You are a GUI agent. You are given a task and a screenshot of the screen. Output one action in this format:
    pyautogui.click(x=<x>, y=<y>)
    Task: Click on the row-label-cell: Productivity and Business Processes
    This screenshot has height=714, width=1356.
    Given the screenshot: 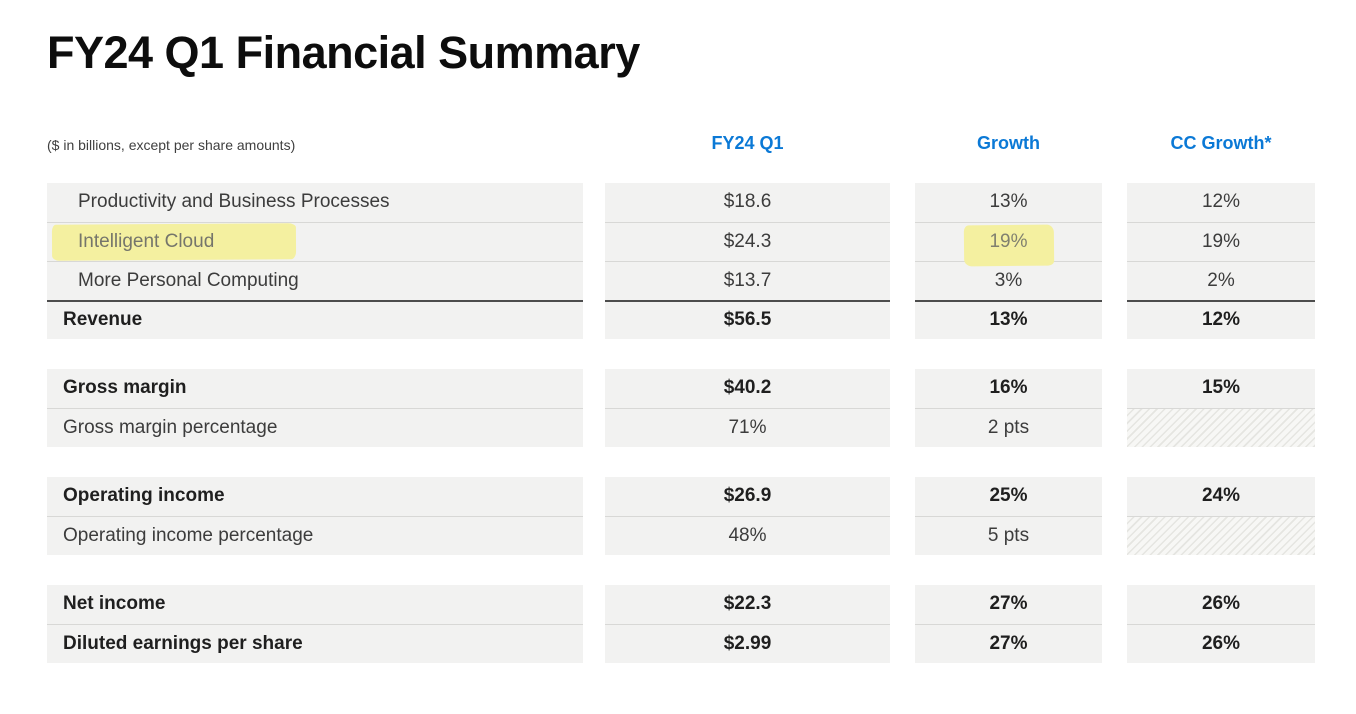 What is the action you would take?
    pyautogui.click(x=315, y=202)
    